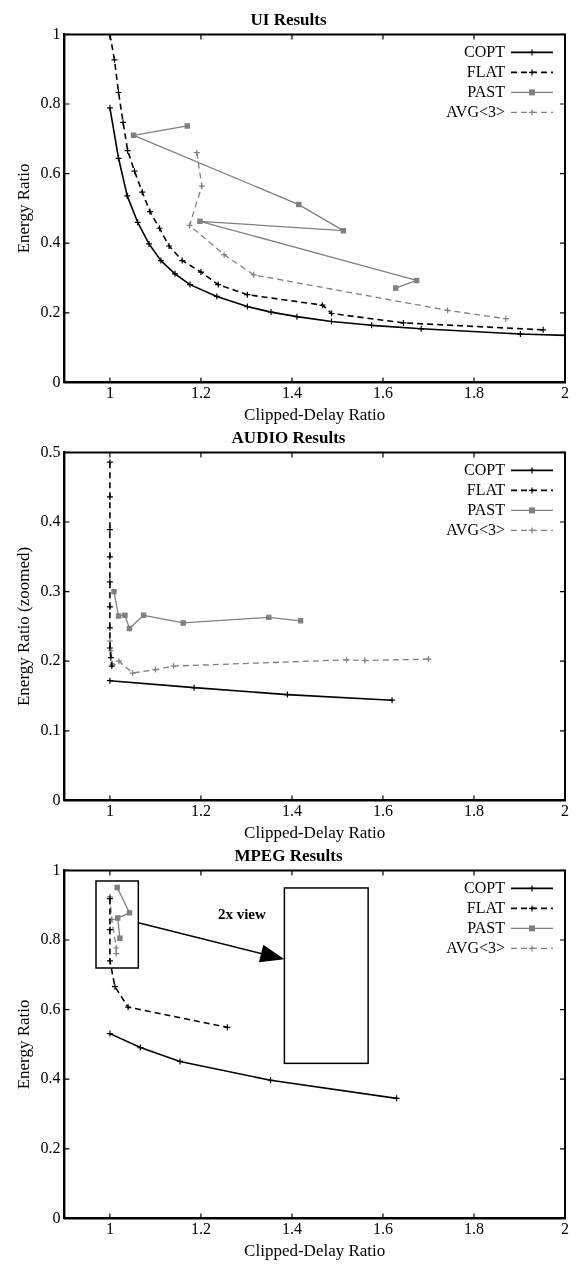 The height and width of the screenshot is (1270, 587). Describe the element at coordinates (50, 729) in the screenshot. I see `y-tick-label: 0.1` at that location.